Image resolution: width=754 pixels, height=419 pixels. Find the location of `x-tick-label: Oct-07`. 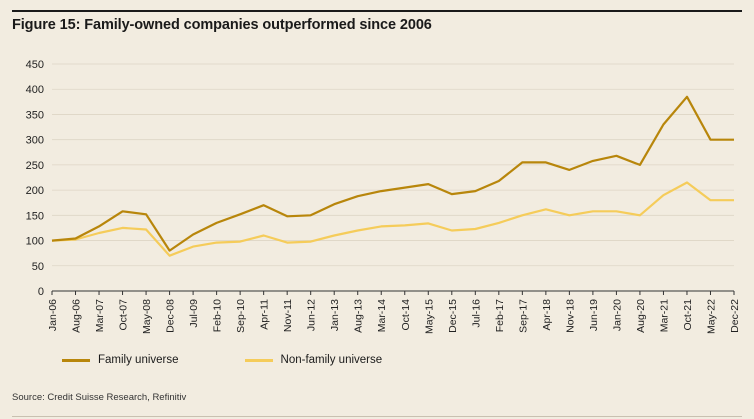

x-tick-label: Oct-07 is located at coordinates (124, 315).